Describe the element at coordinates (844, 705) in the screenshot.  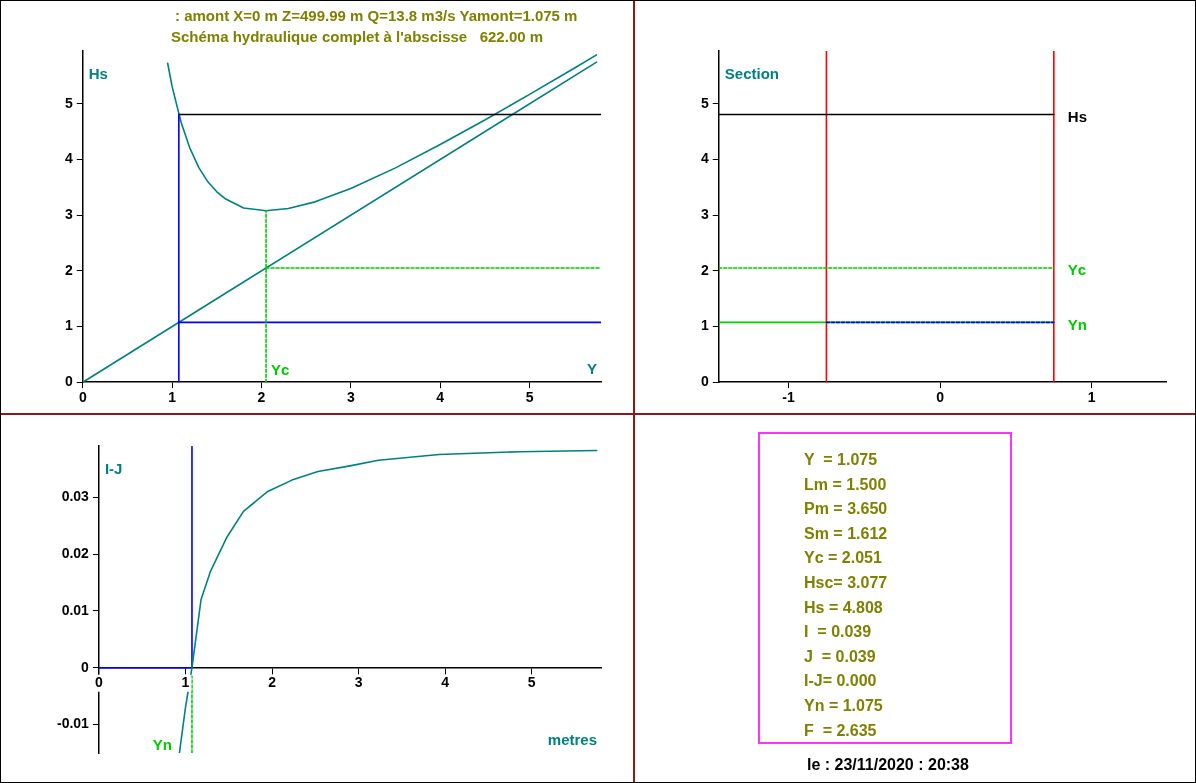
I see `text: Yn = 1.075` at that location.